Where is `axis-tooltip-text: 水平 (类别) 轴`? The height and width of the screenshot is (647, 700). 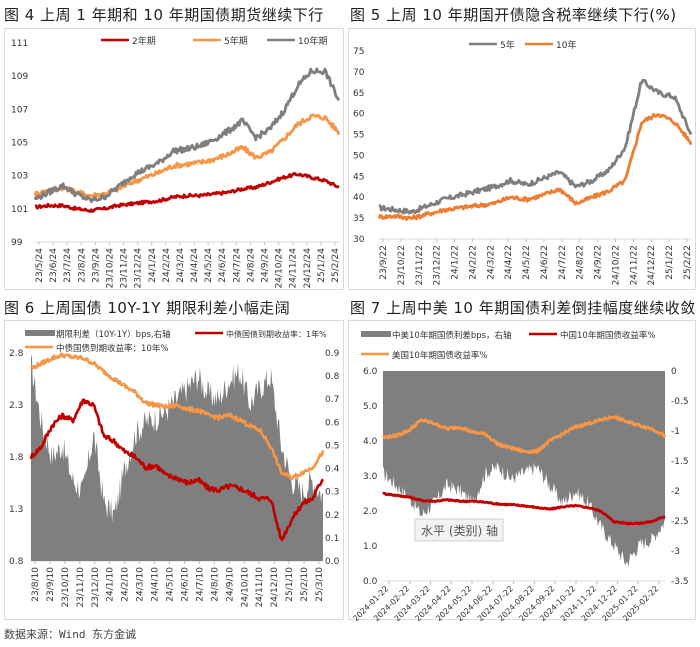
axis-tooltip-text: 水平 (类别) 轴 is located at coordinates (459, 530).